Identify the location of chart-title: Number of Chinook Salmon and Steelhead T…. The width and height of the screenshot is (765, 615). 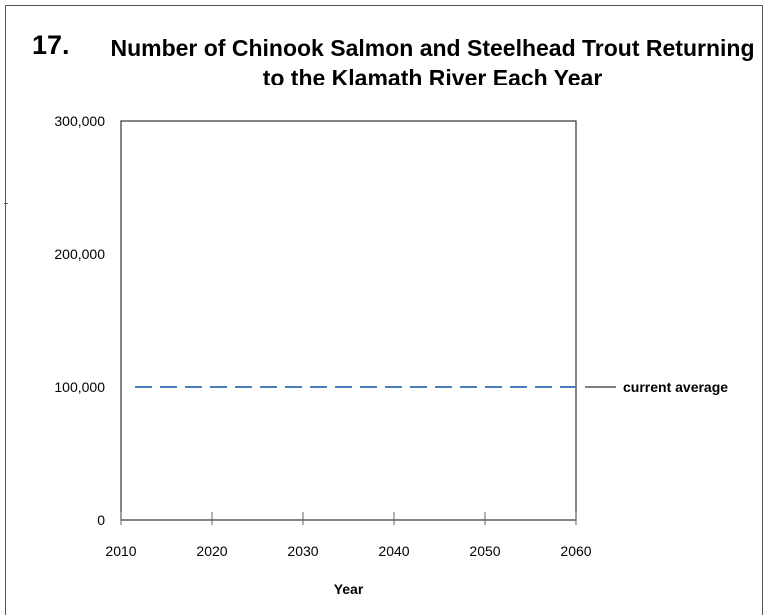
(432, 60).